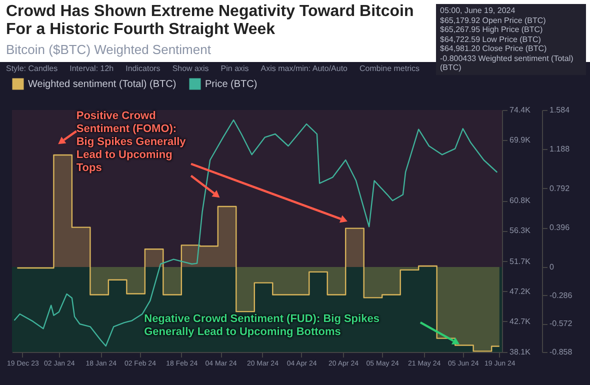 The width and height of the screenshot is (590, 385). What do you see at coordinates (304, 69) in the screenshot?
I see `text: Axis max/min: Auto/Auto` at bounding box center [304, 69].